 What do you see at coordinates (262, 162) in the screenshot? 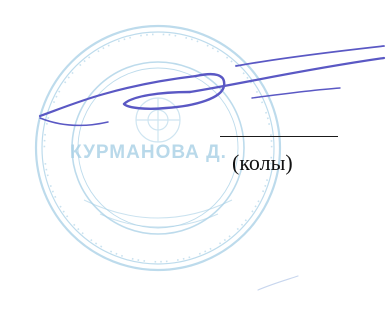
I see `signature-caption: (колы)` at bounding box center [262, 162].